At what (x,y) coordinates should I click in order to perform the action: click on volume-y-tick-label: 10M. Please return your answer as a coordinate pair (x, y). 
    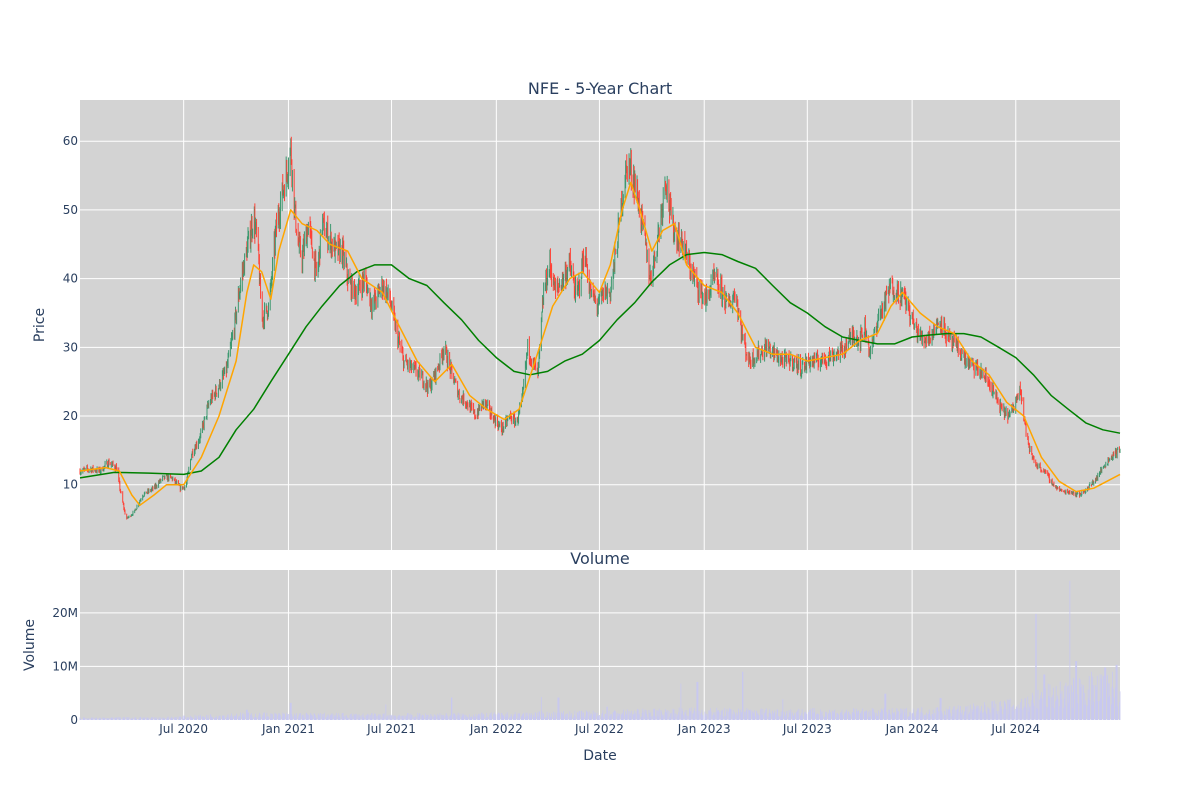
    Looking at the image, I should click on (65, 666).